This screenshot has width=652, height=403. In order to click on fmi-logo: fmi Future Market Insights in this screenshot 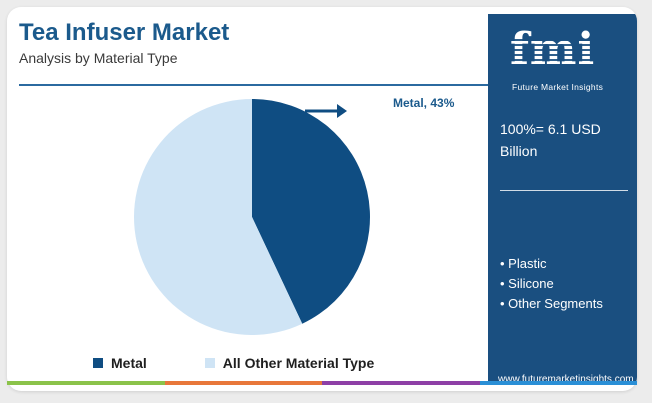, I will do `click(560, 58)`.